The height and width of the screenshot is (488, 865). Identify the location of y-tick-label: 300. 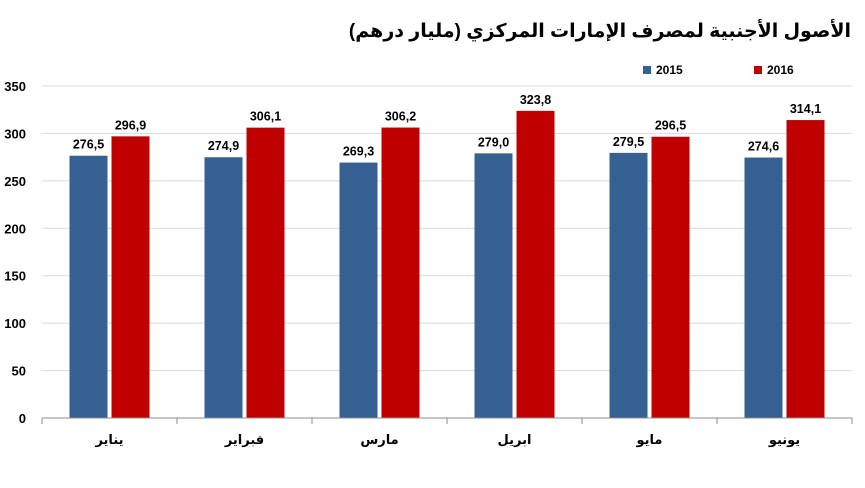
(15, 133).